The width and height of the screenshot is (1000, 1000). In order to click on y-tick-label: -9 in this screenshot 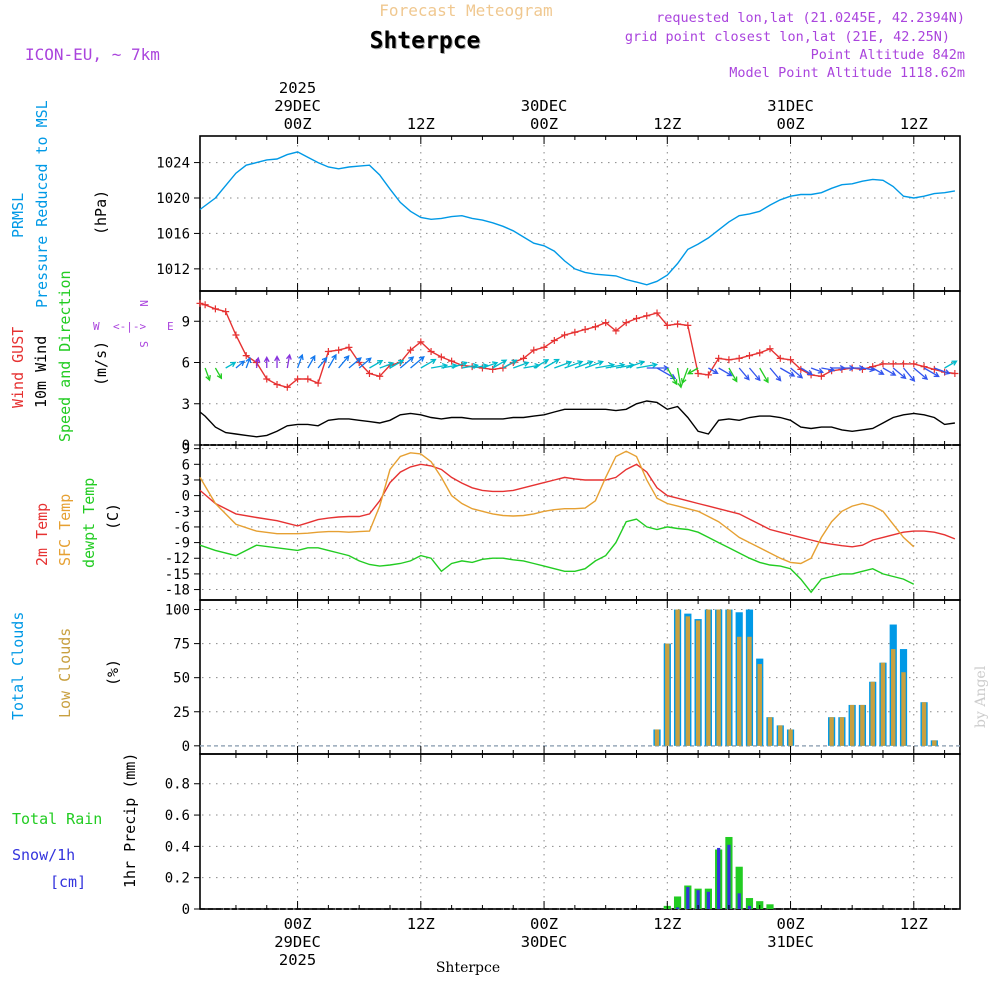, I will do `click(181, 544)`.